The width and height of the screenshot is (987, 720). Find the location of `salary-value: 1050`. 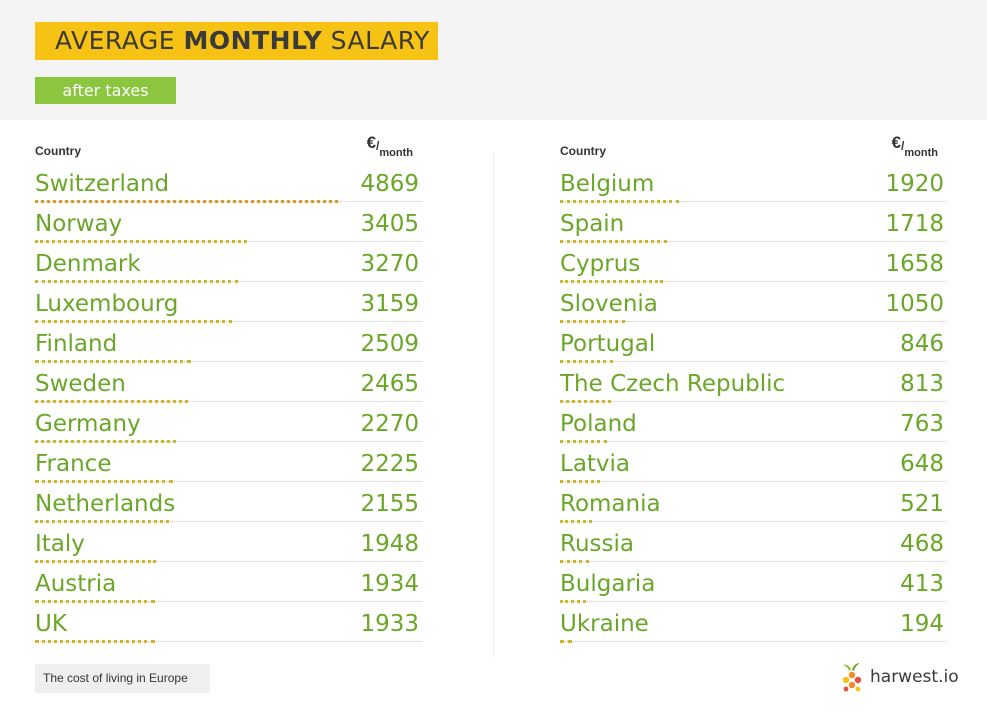

salary-value: 1050 is located at coordinates (914, 304).